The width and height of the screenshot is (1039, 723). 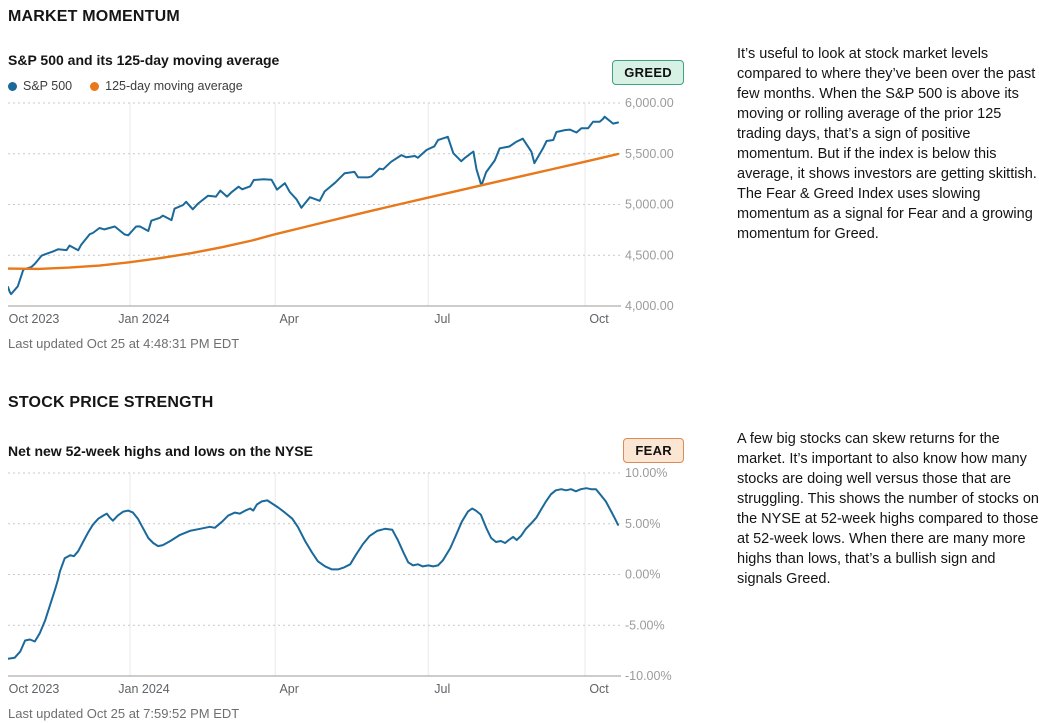 What do you see at coordinates (12, 86) in the screenshot?
I see `sp500-dot-icon` at bounding box center [12, 86].